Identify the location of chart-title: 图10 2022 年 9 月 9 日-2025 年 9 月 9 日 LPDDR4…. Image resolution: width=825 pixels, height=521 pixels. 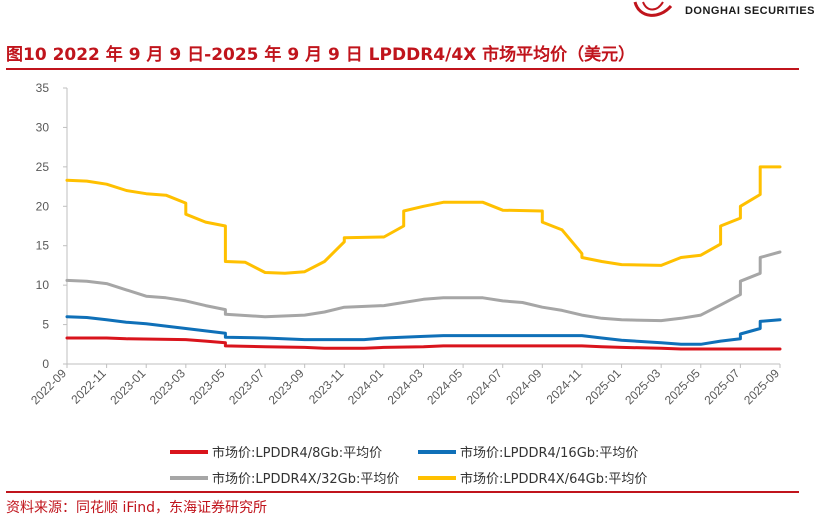
(321, 55).